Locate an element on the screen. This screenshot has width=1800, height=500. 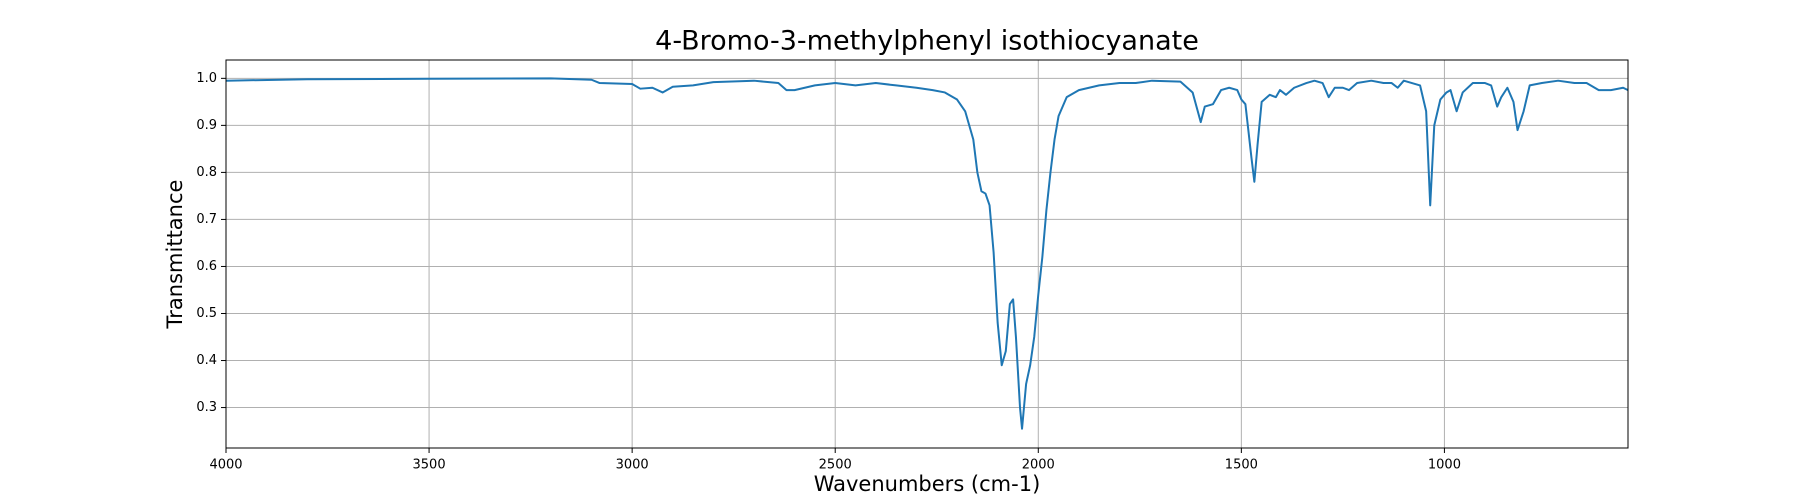
x-tick-label: 4000 is located at coordinates (225, 465).